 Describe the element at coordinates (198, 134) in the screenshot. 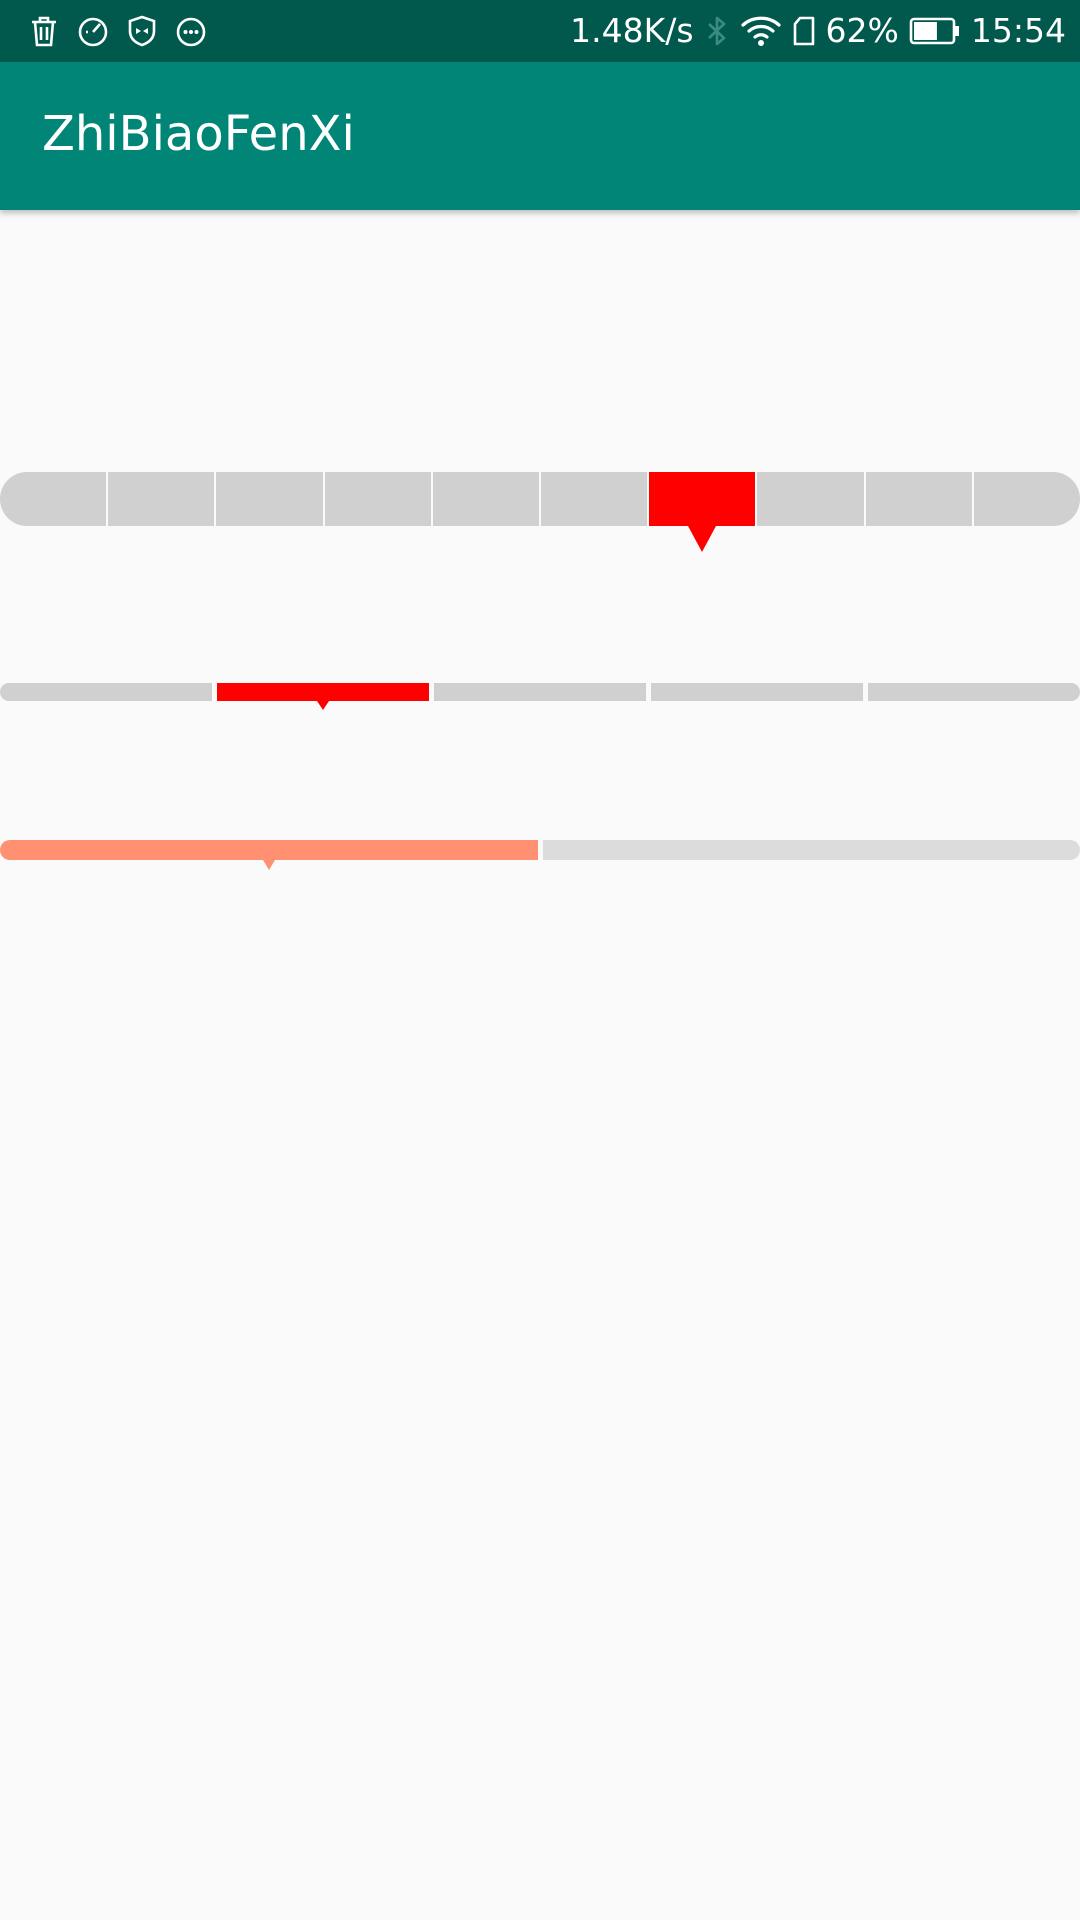

I see `app-title: ZhiBiaoFenXi` at that location.